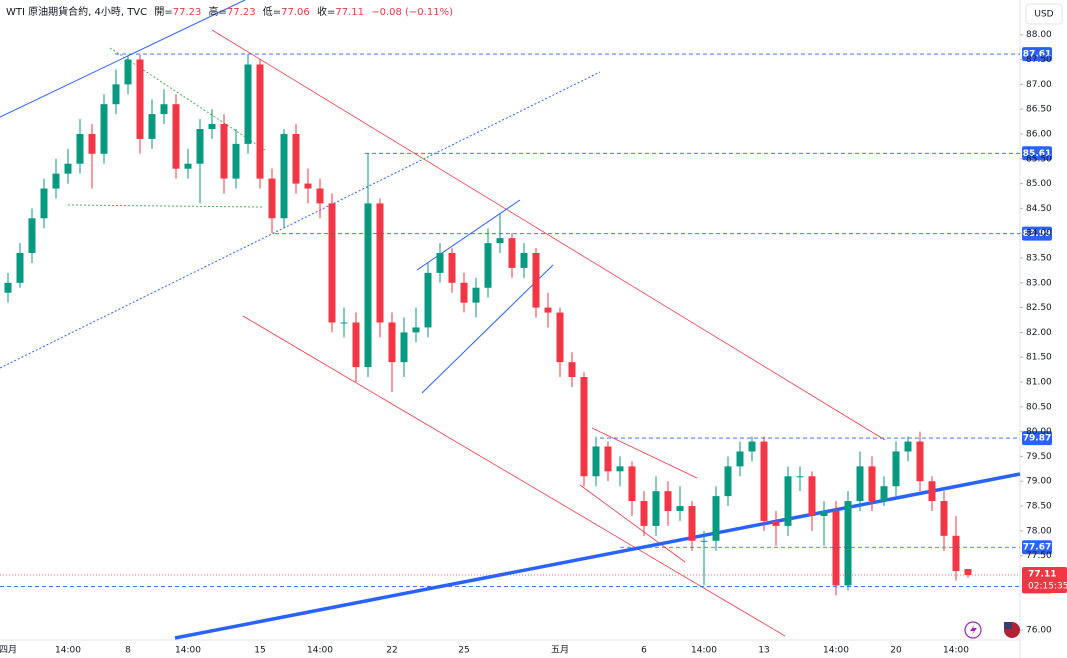  Describe the element at coordinates (8, 650) in the screenshot. I see `x-tick-label: 四月` at that location.